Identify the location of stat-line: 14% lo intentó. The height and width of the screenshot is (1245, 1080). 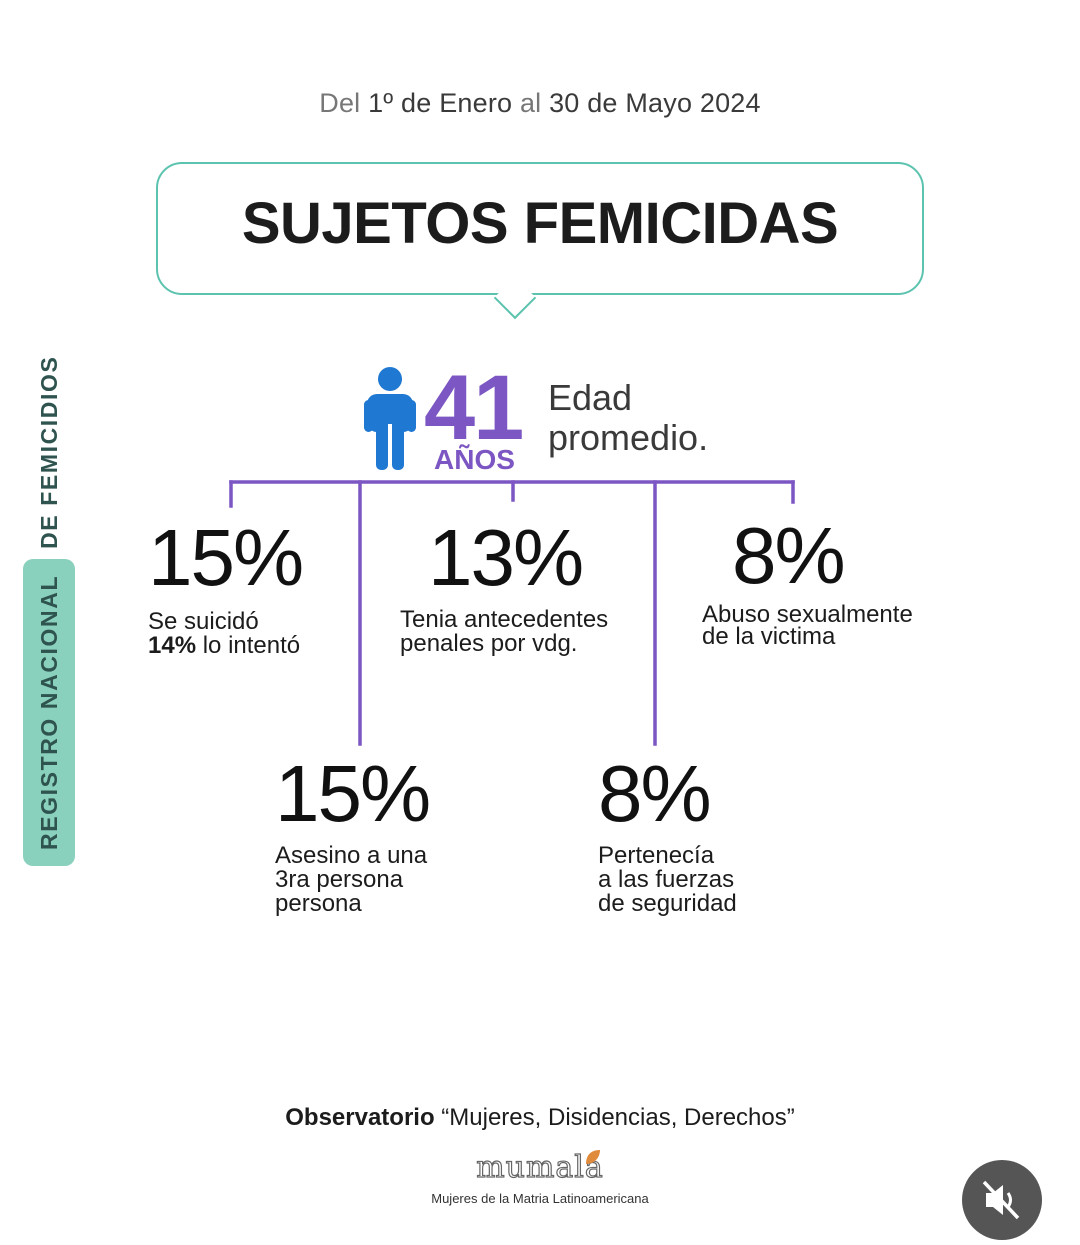
(225, 646).